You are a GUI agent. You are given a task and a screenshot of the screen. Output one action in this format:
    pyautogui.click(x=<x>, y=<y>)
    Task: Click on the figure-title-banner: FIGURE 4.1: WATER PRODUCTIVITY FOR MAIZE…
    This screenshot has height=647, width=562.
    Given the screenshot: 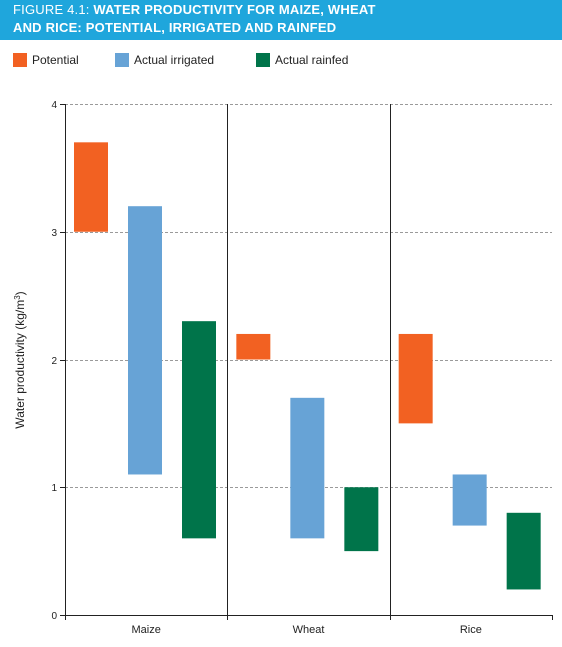 What is the action you would take?
    pyautogui.click(x=281, y=20)
    